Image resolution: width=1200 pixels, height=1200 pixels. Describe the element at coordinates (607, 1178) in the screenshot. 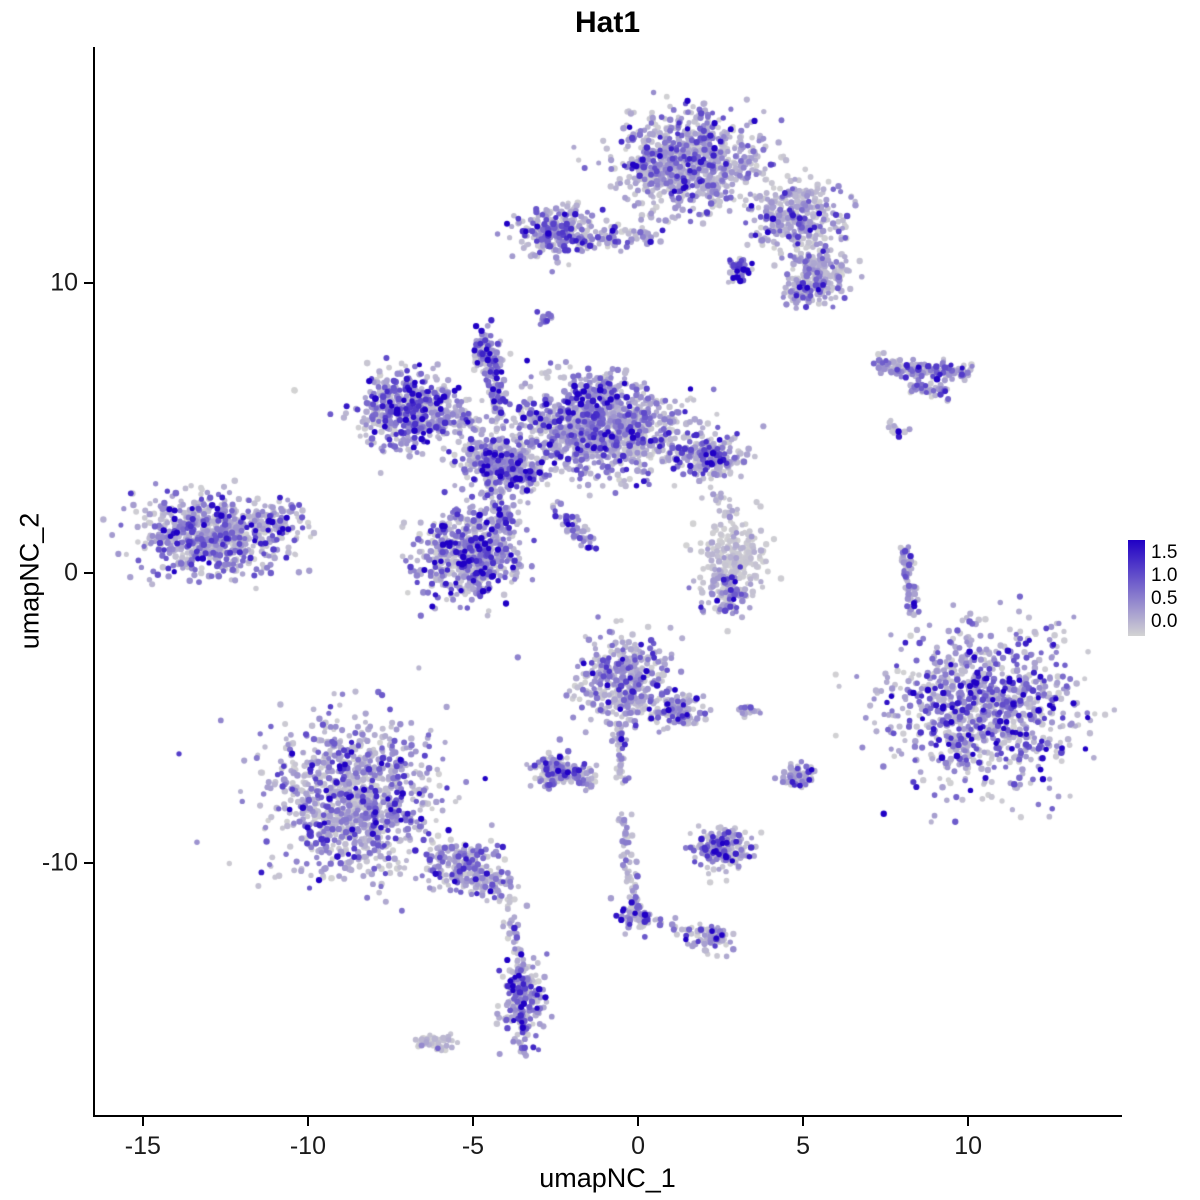

I see `x-axis-title: umapNC_1` at that location.